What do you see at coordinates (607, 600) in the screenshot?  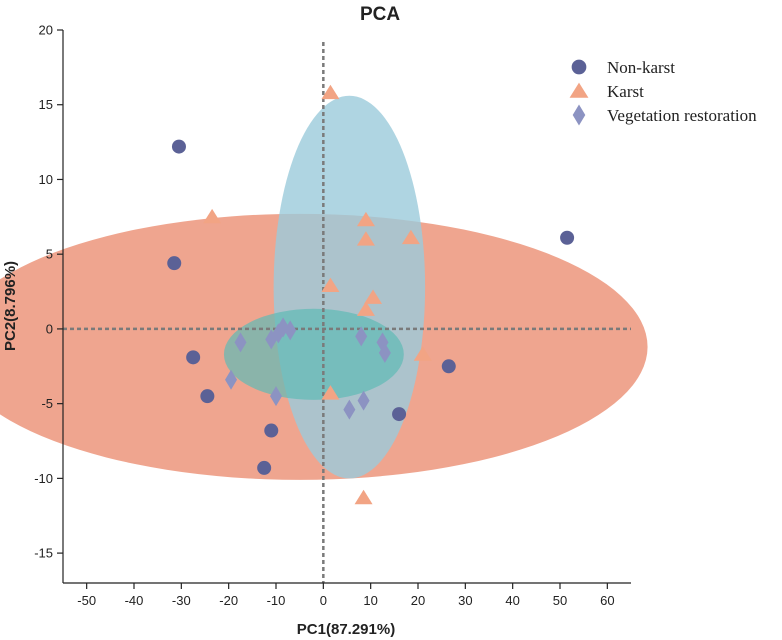 I see `x-tick-label: 60` at bounding box center [607, 600].